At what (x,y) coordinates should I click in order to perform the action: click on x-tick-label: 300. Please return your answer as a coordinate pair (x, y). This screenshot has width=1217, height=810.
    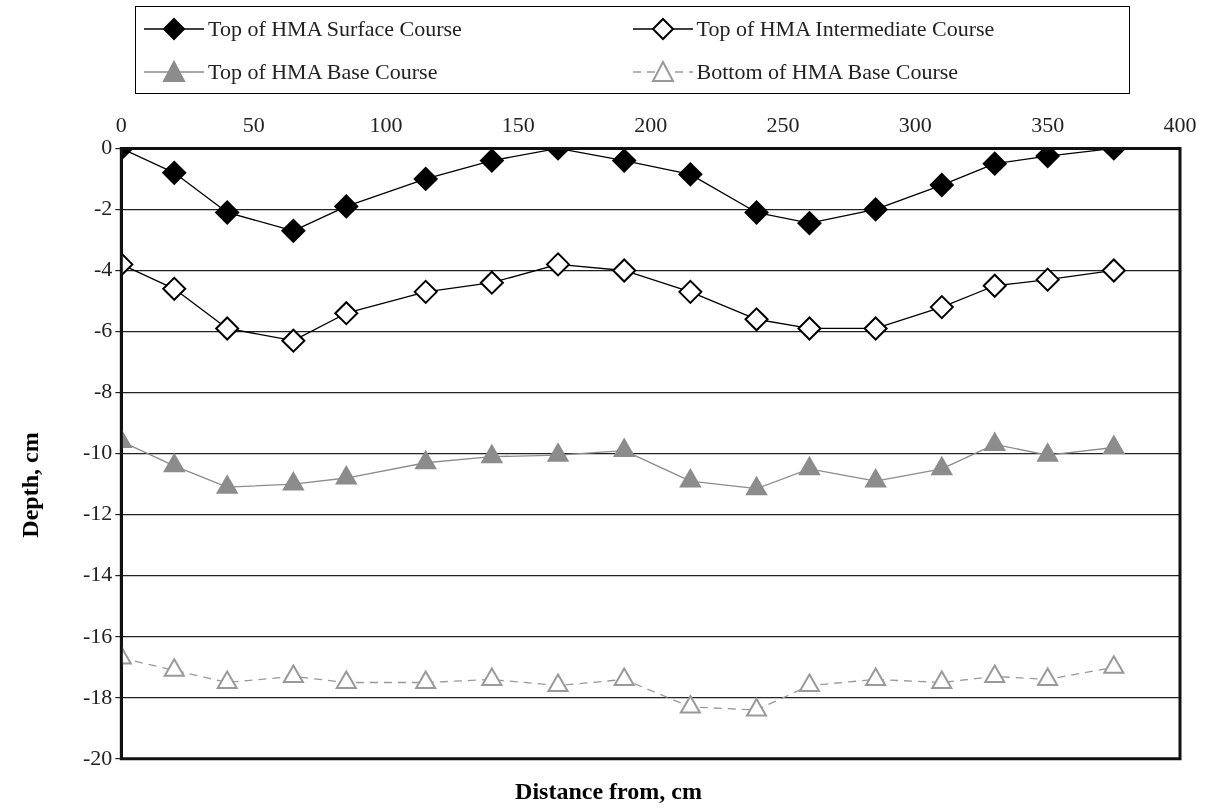
    Looking at the image, I should click on (915, 124).